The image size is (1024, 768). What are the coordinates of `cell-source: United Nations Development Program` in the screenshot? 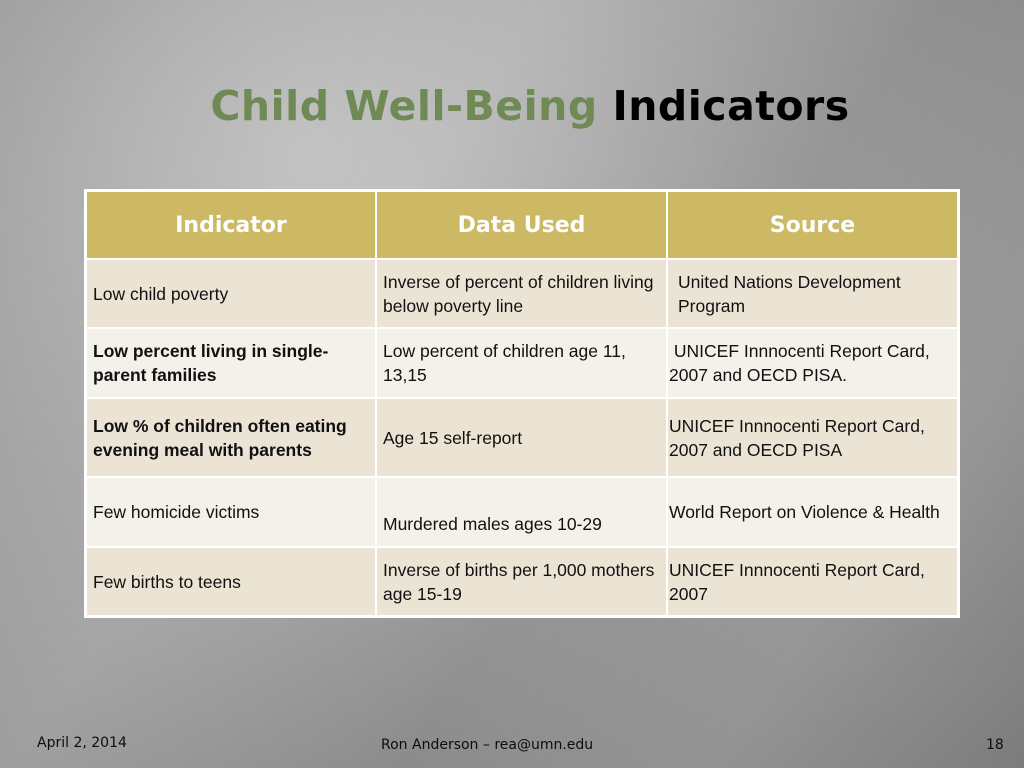 It's located at (812, 293).